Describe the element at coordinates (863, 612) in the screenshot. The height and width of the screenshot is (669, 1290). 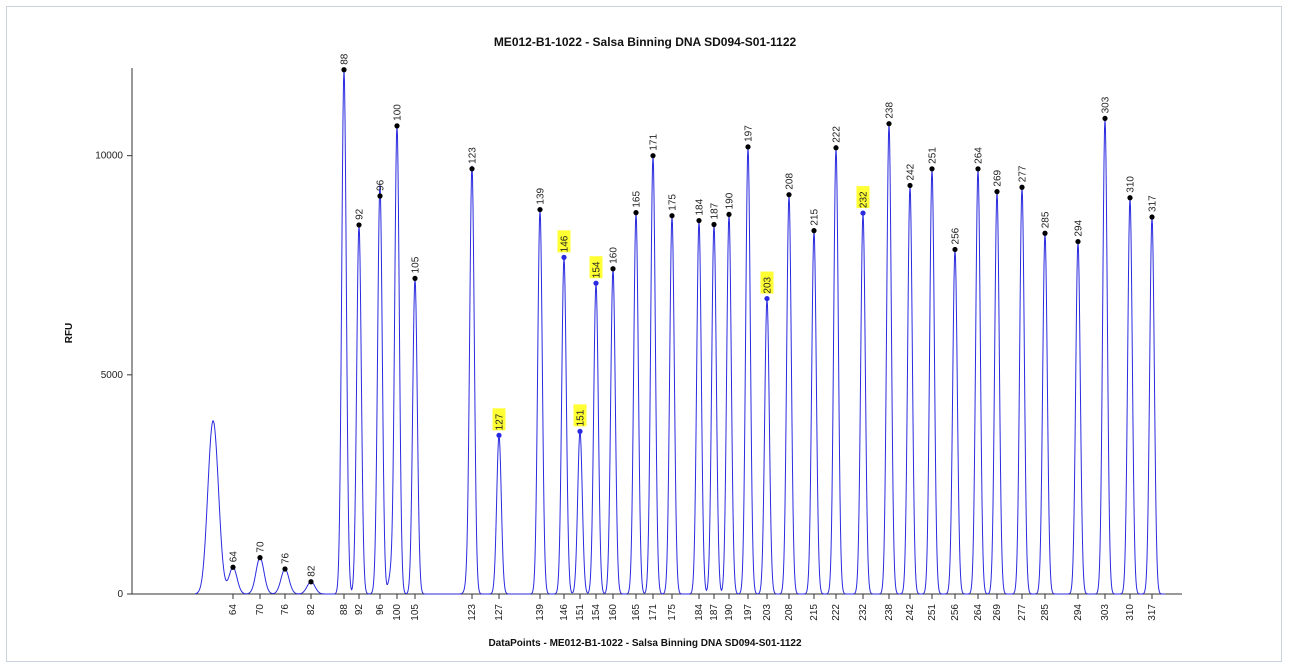
I see `x-tick-label: 232` at that location.